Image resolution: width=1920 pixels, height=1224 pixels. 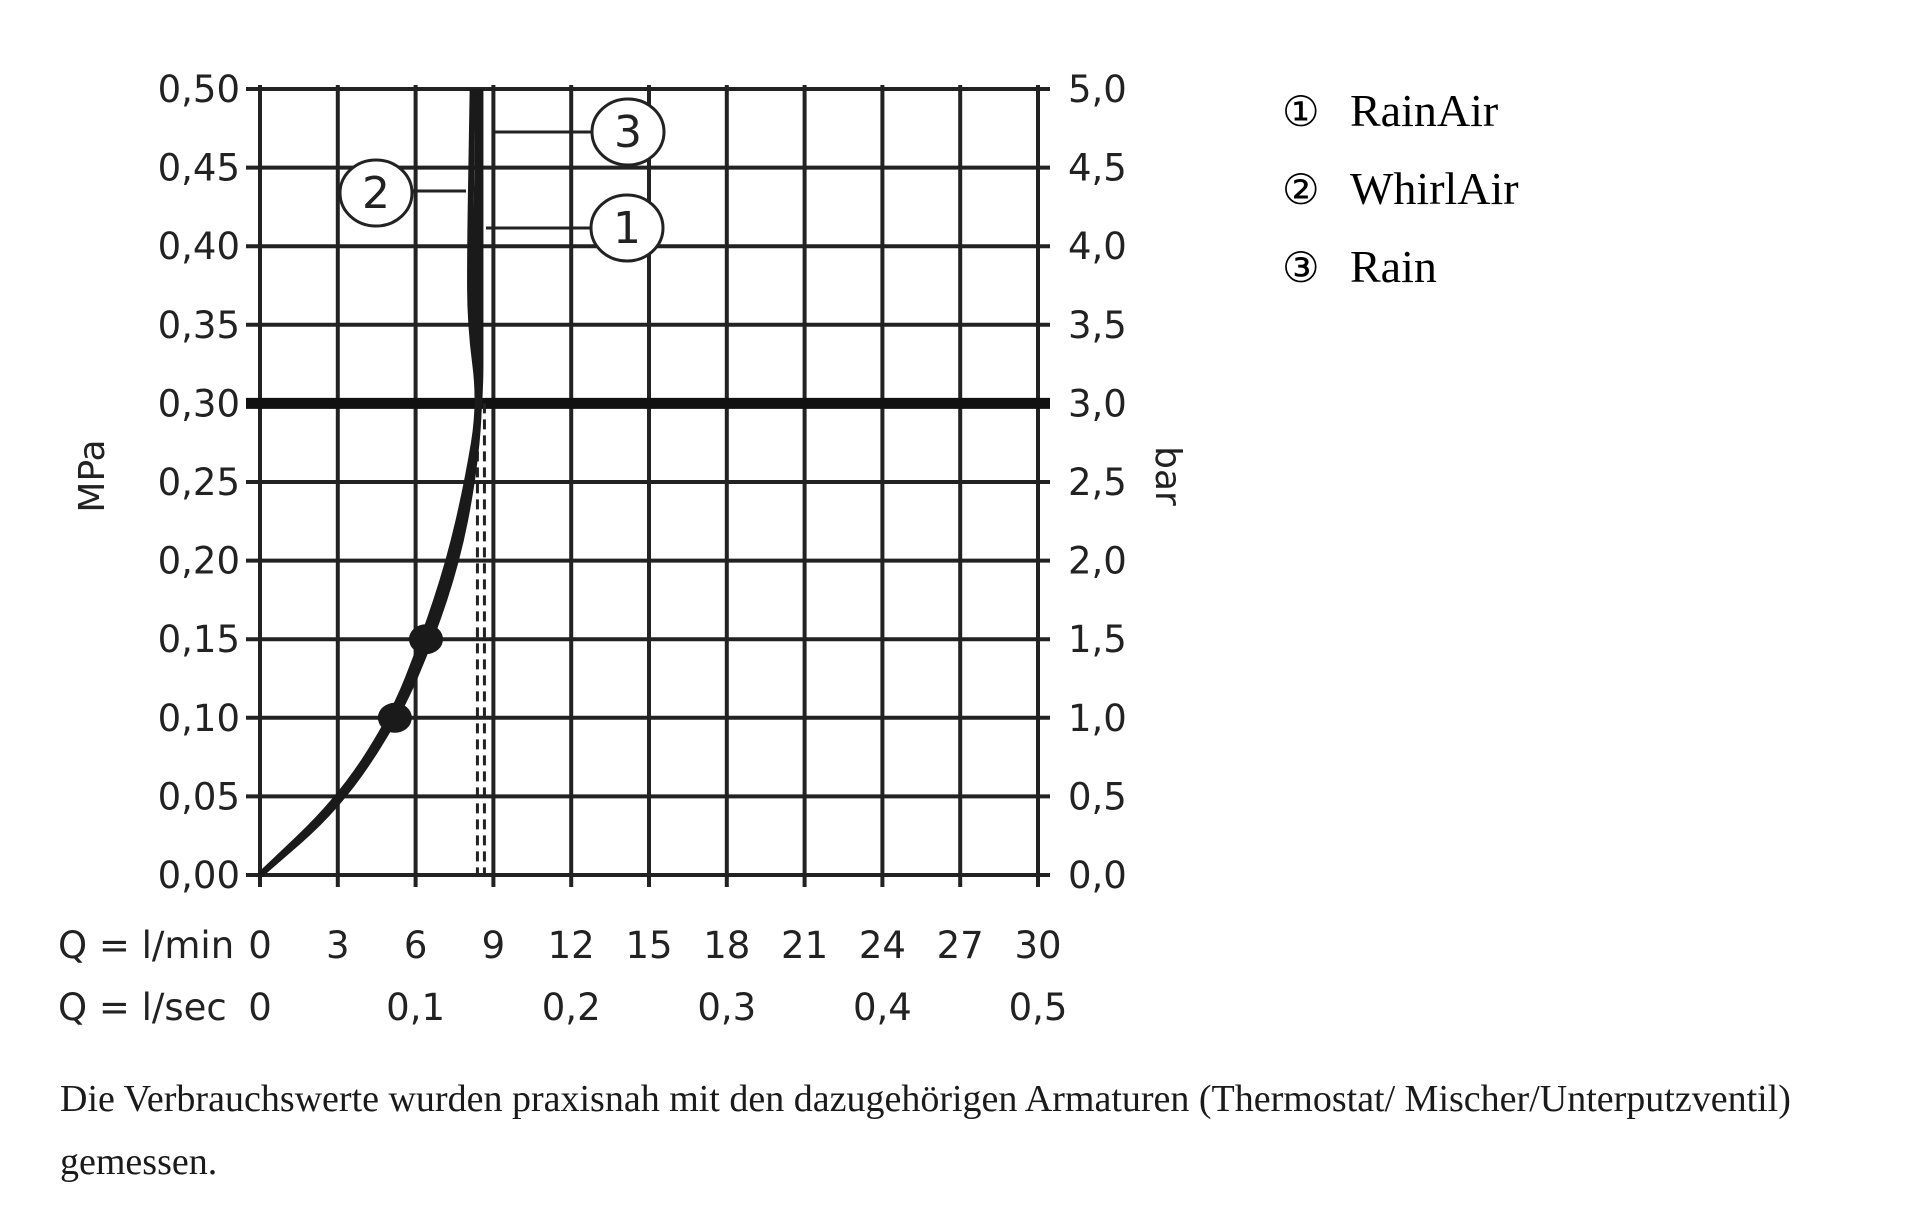 What do you see at coordinates (1097, 639) in the screenshot?
I see `y2-tick-label: 1,5` at bounding box center [1097, 639].